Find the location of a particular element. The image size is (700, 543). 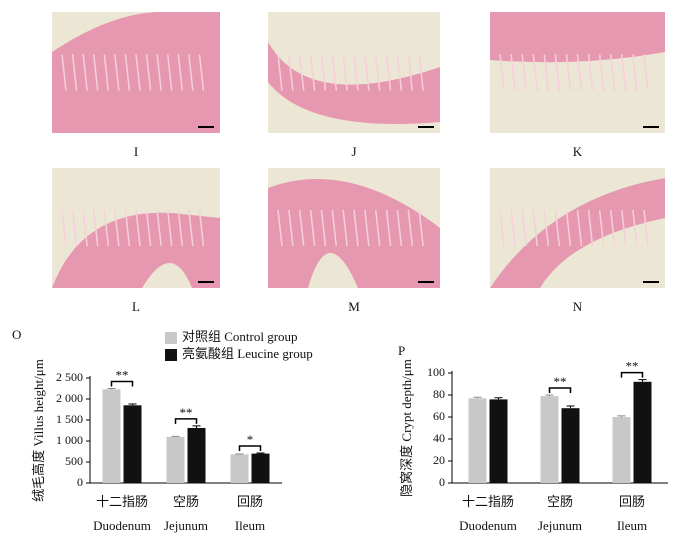

chart-panel-label: P is located at coordinates (401, 350).